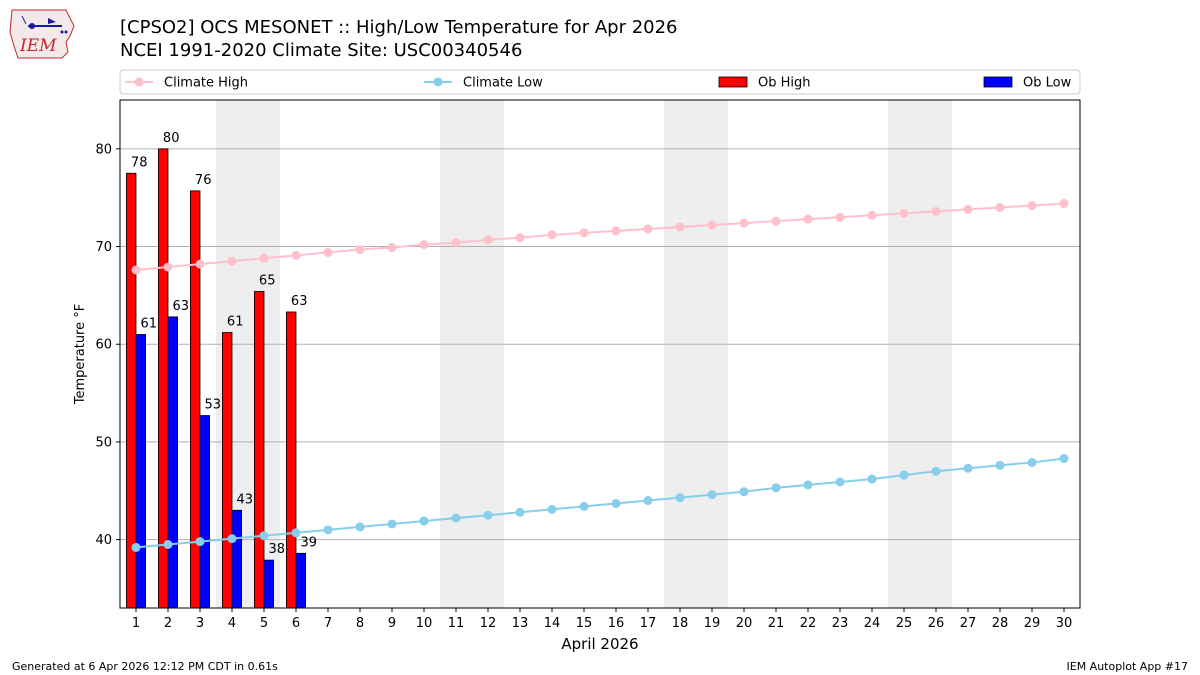 Image resolution: width=1200 pixels, height=675 pixels. Describe the element at coordinates (171, 138) in the screenshot. I see `ob-high-label: 80` at that location.